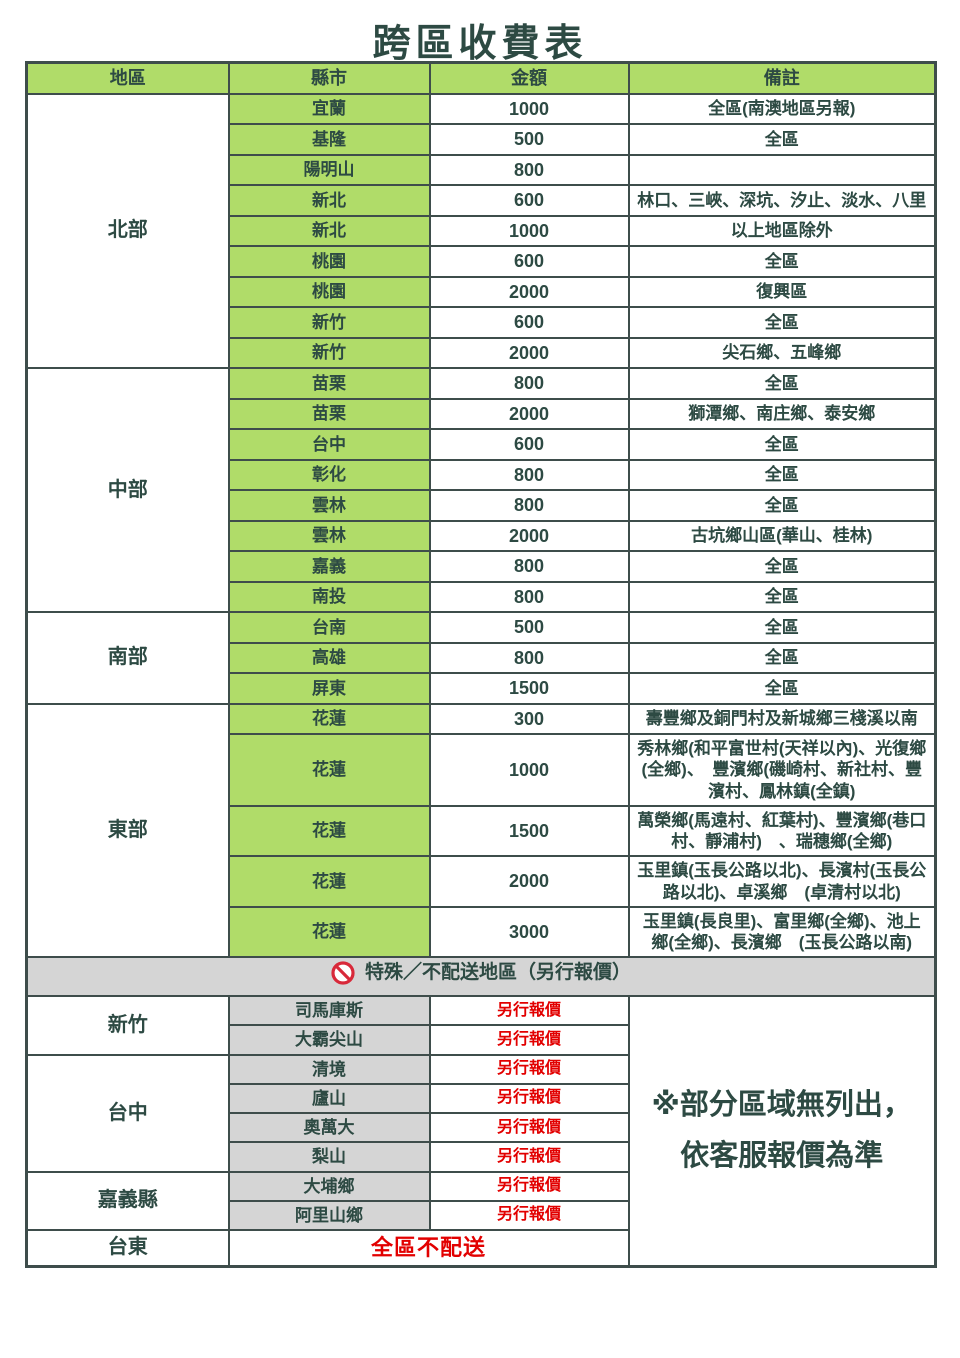 Image resolution: width=960 pixels, height=1358 pixels. Describe the element at coordinates (329, 657) in the screenshot. I see `county-cell: 高雄` at that location.